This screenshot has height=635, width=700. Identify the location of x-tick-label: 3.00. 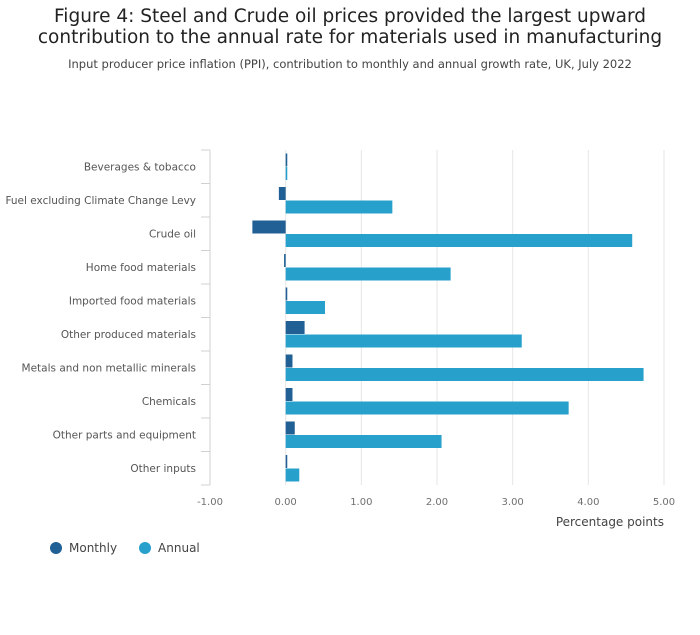
(513, 502).